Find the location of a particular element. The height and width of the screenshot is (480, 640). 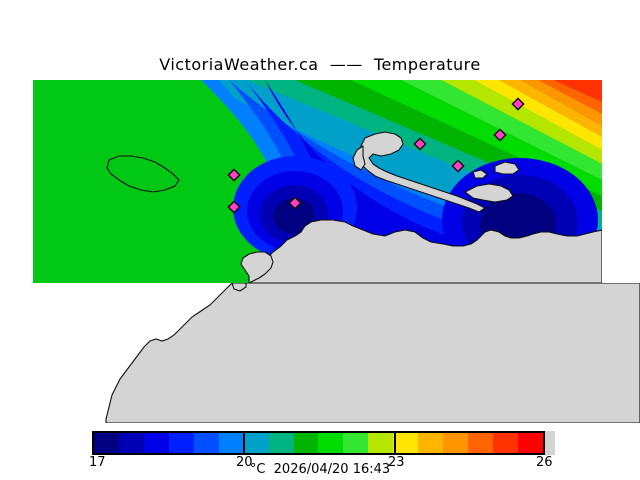

colorbar is located at coordinates (323, 443).